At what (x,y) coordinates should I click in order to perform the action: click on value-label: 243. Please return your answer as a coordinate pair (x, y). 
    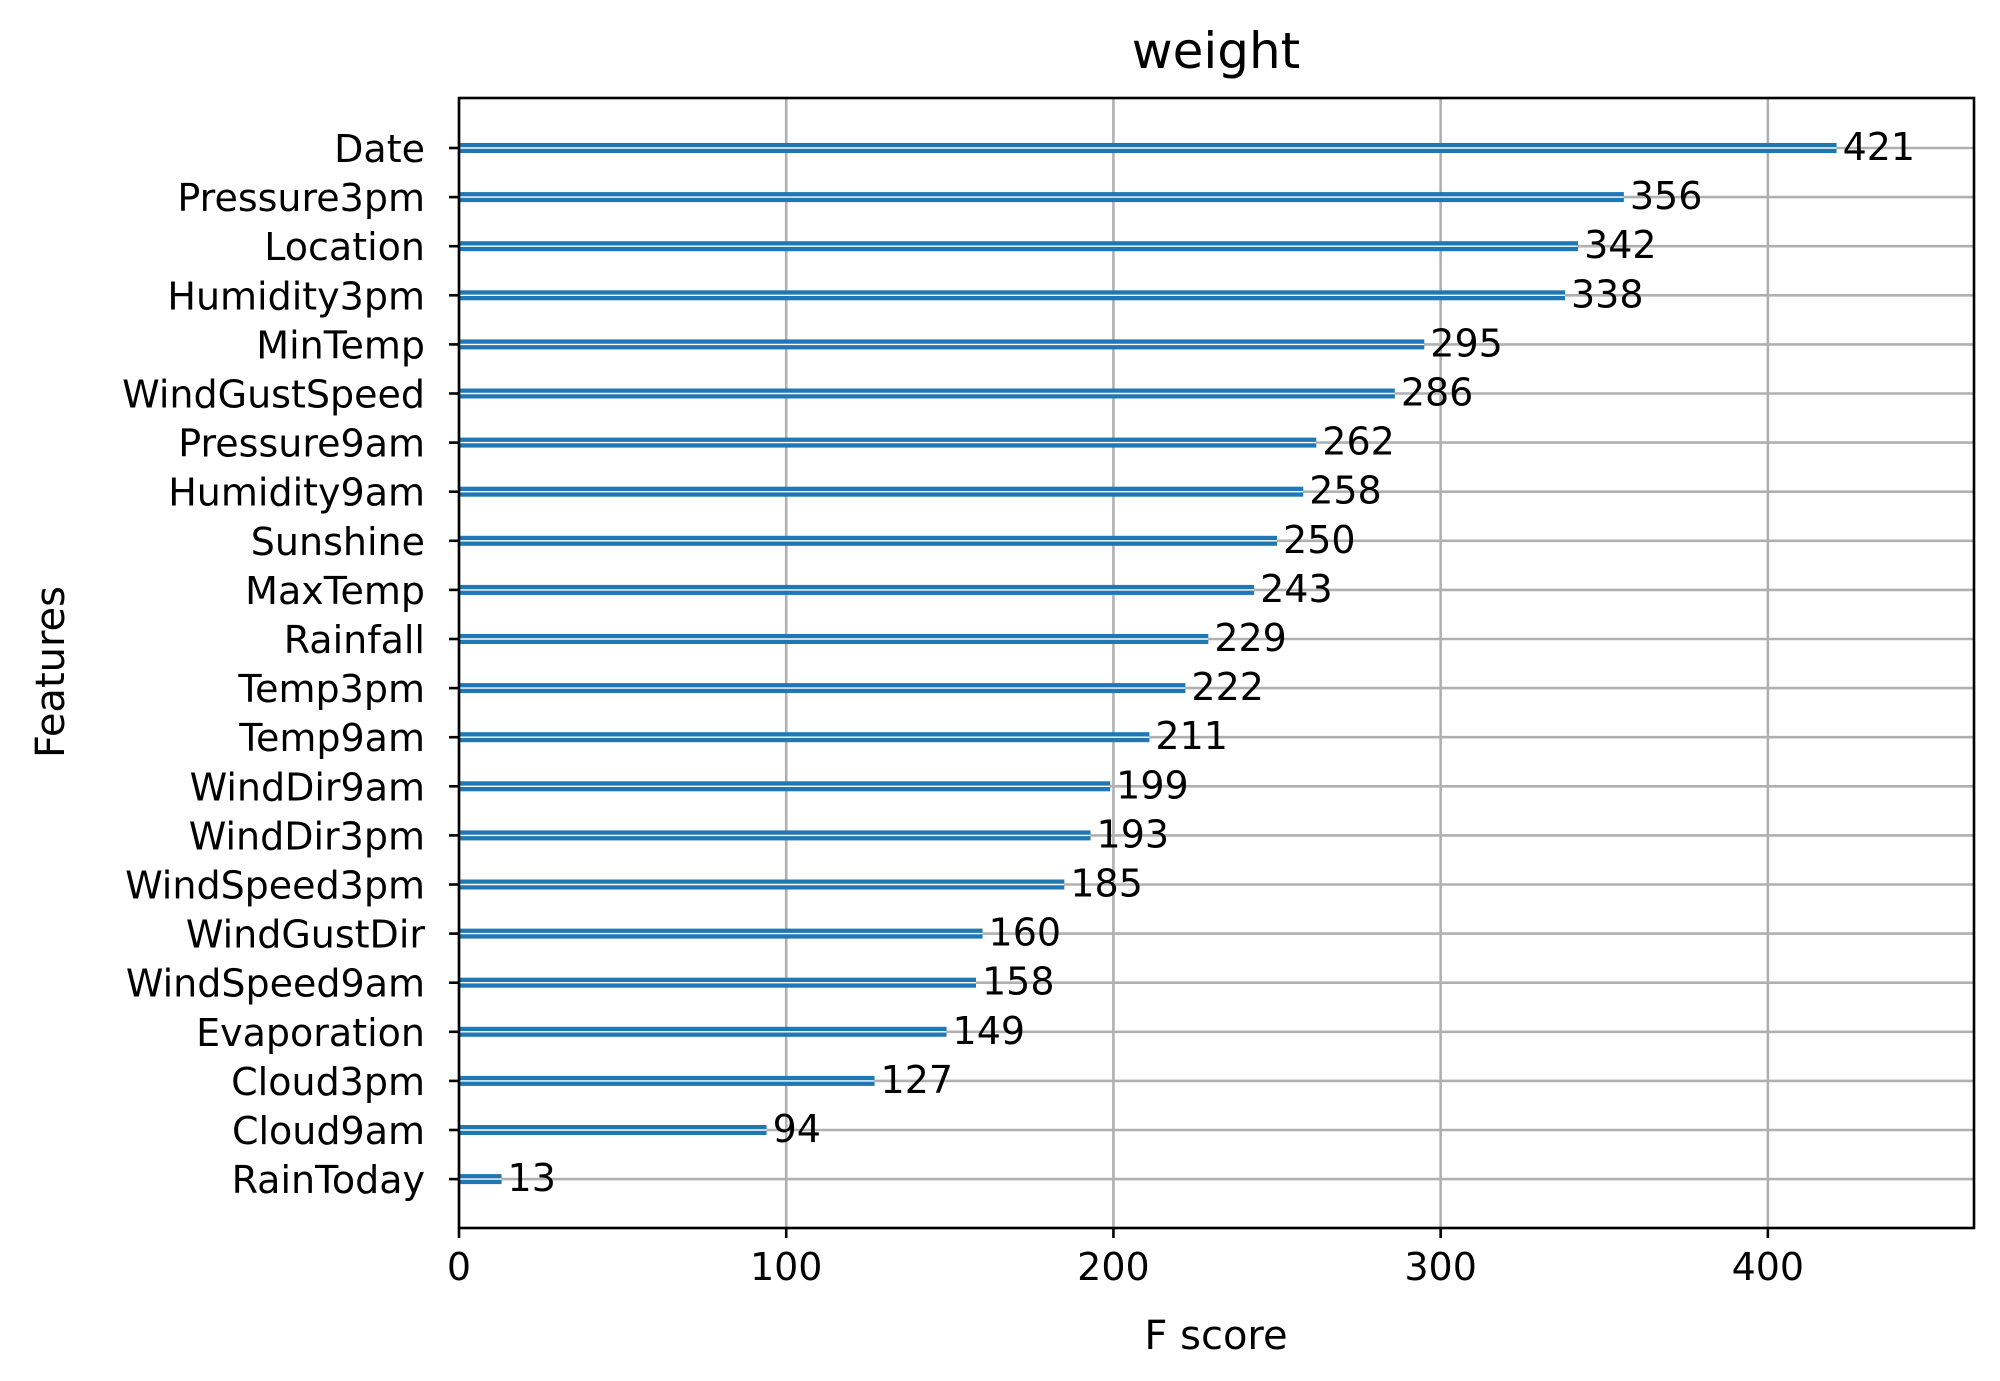
    Looking at the image, I should click on (1296, 589).